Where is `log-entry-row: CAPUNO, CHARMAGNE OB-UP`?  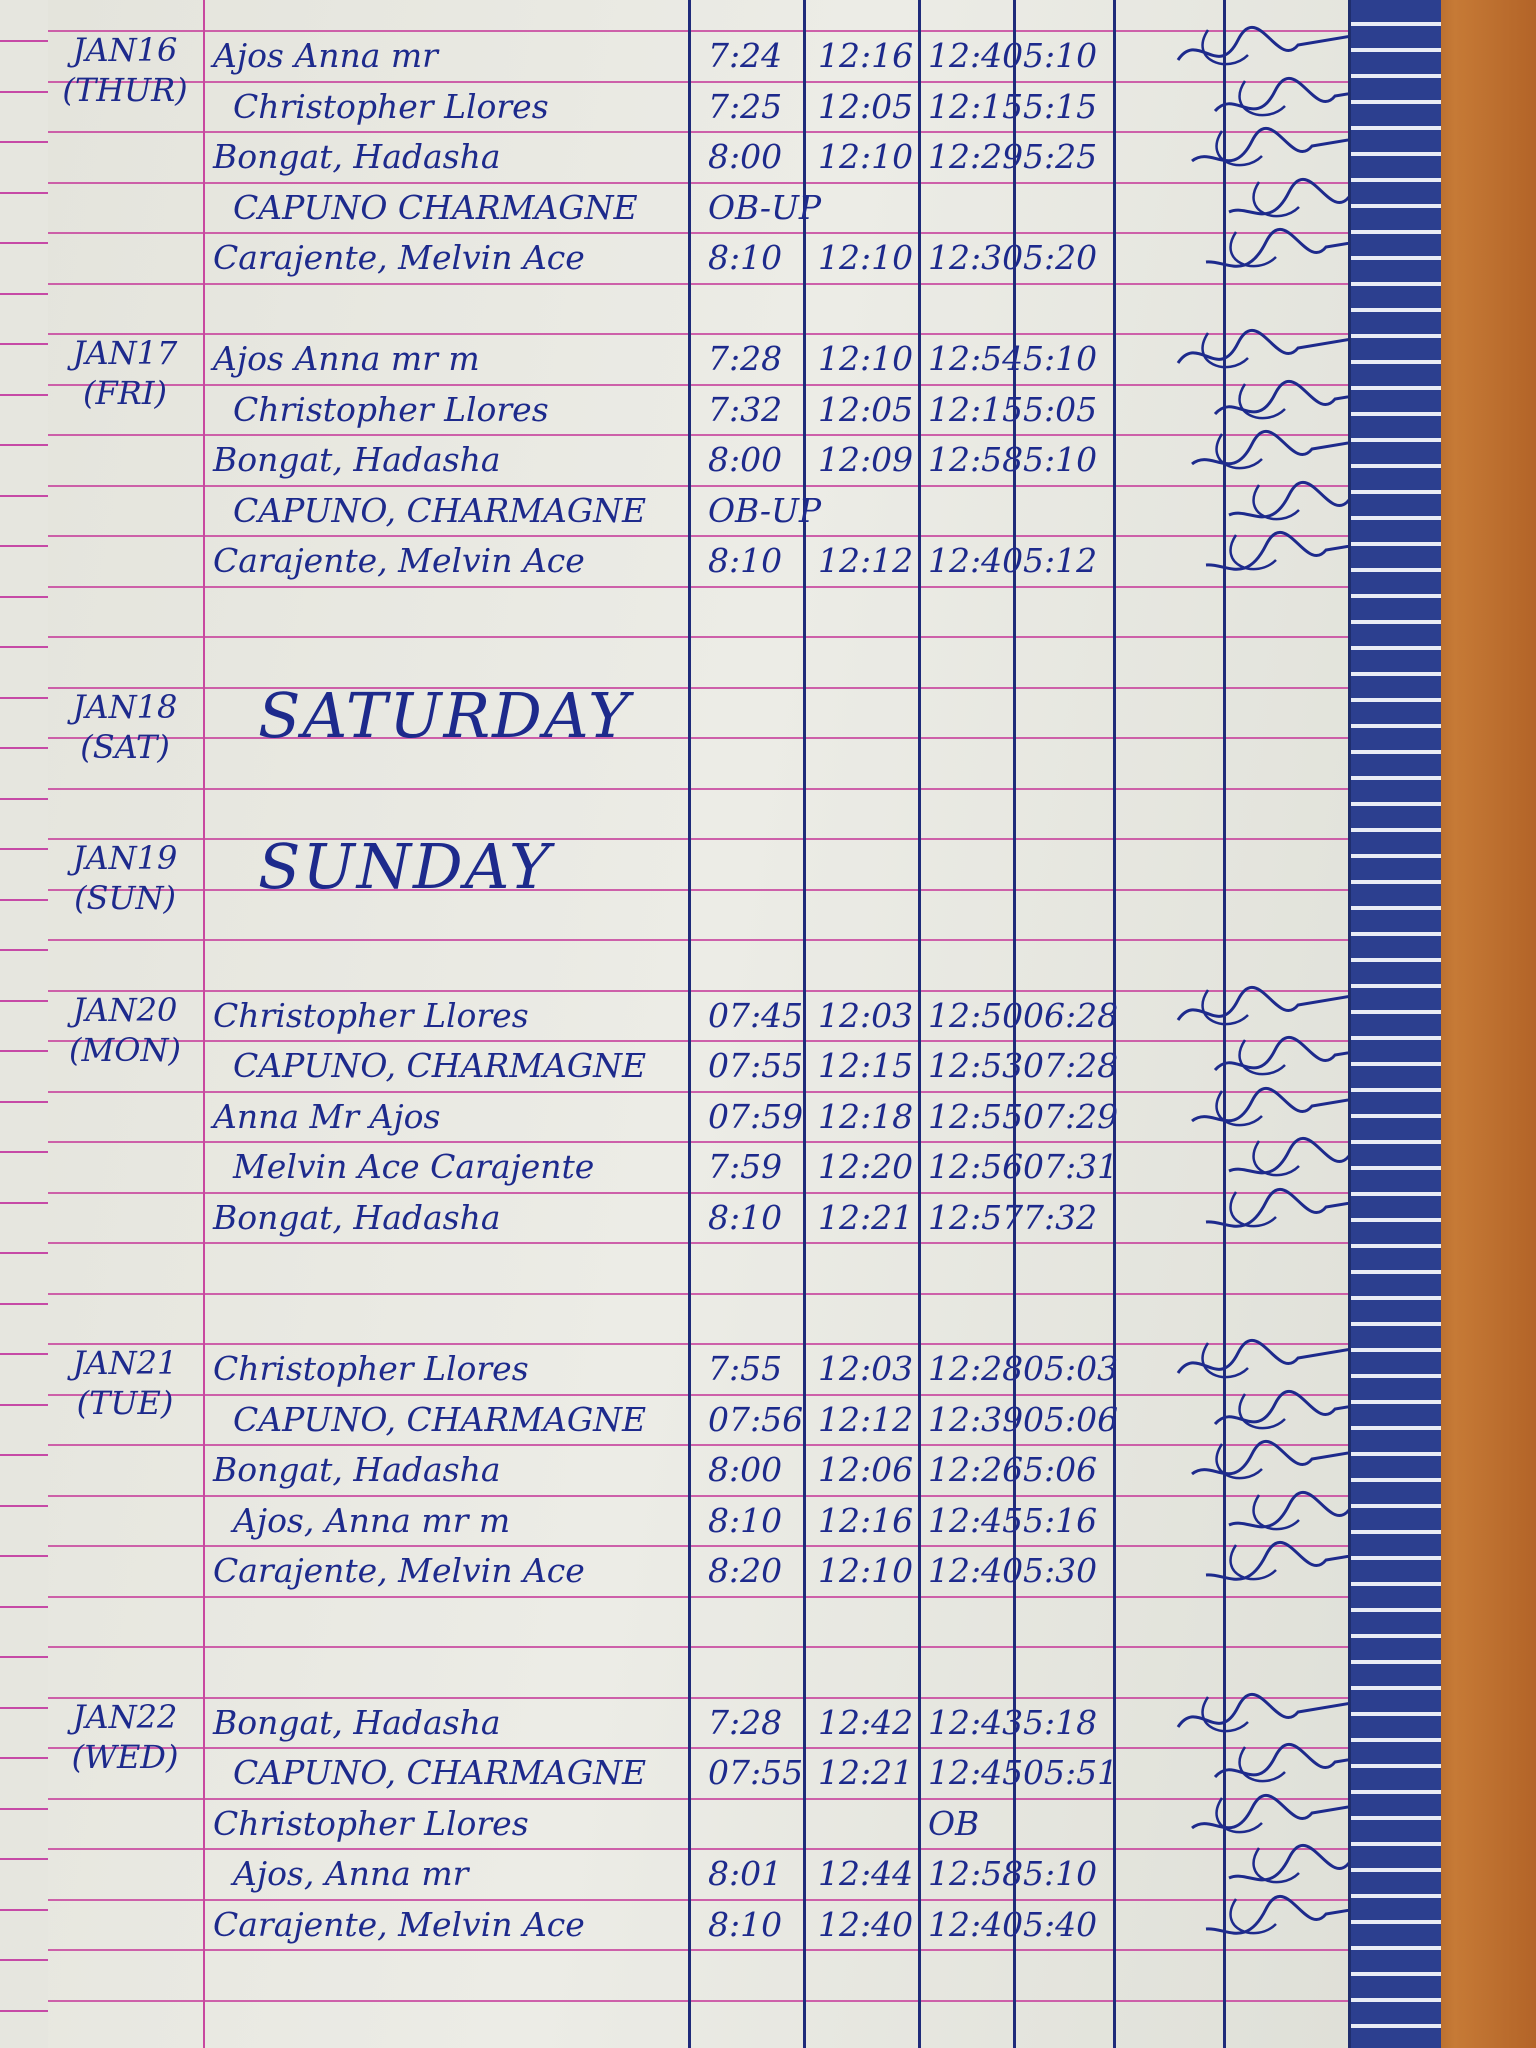 log-entry-row: CAPUNO, CHARMAGNE OB-UP is located at coordinates (698, 510).